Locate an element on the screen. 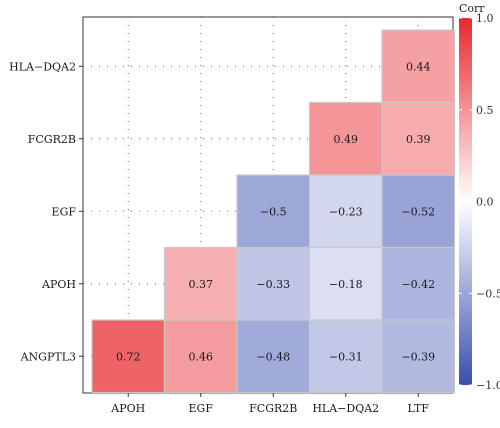  cell-value-label: −0.18 is located at coordinates (346, 284).